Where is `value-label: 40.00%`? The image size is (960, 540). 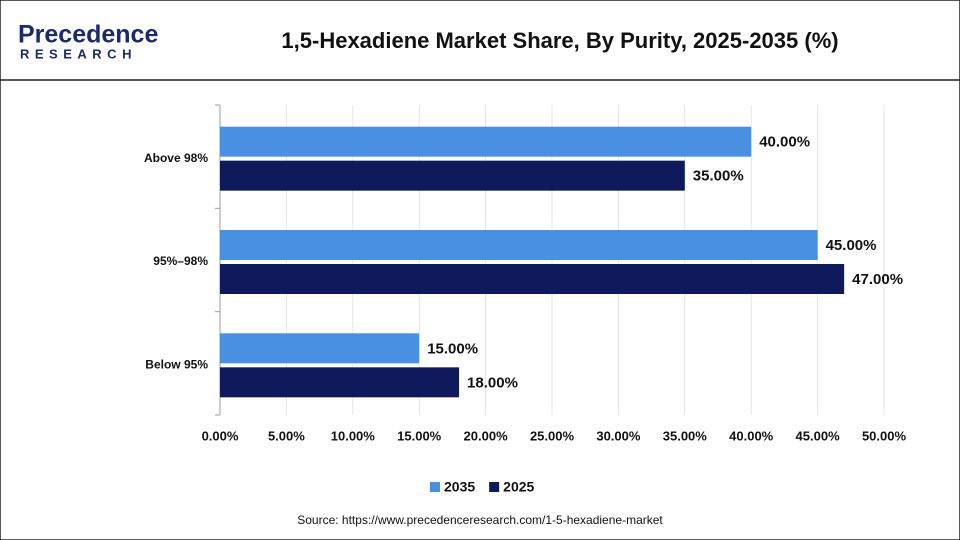
value-label: 40.00% is located at coordinates (784, 142).